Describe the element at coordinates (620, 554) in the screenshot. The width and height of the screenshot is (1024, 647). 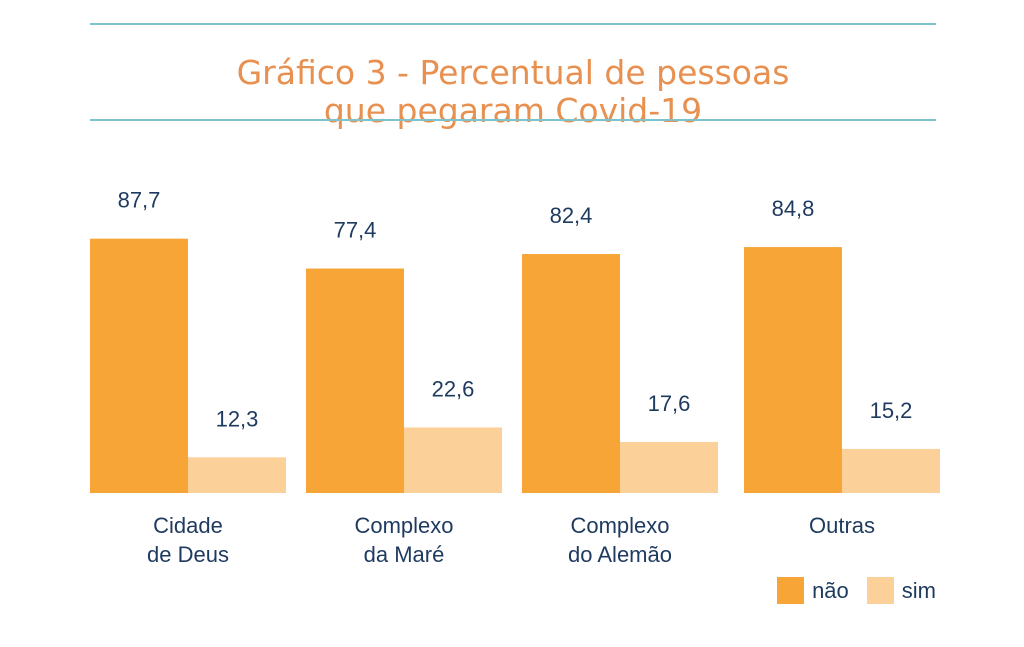
I see `category-label-2-line-1: do Alemão` at that location.